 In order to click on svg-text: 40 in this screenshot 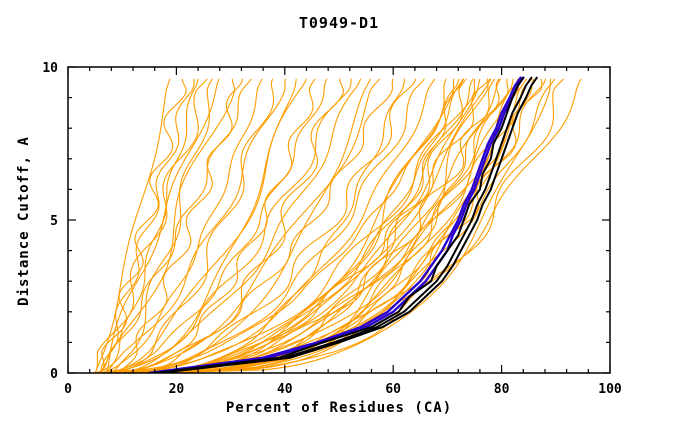, I will do `click(285, 389)`.